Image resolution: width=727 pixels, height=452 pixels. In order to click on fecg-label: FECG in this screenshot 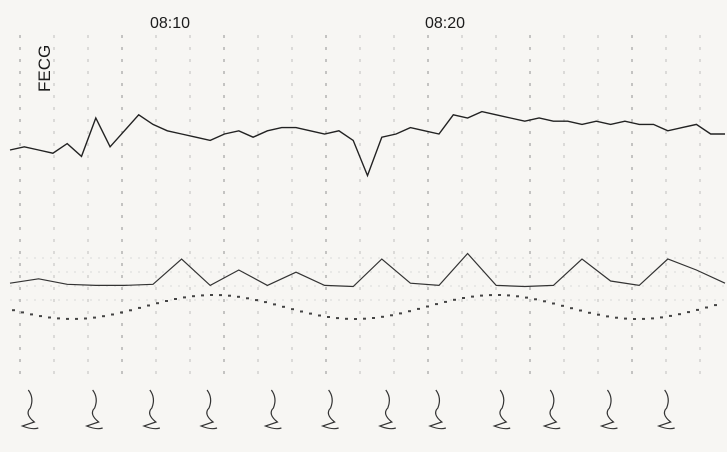, I will do `click(44, 68)`.